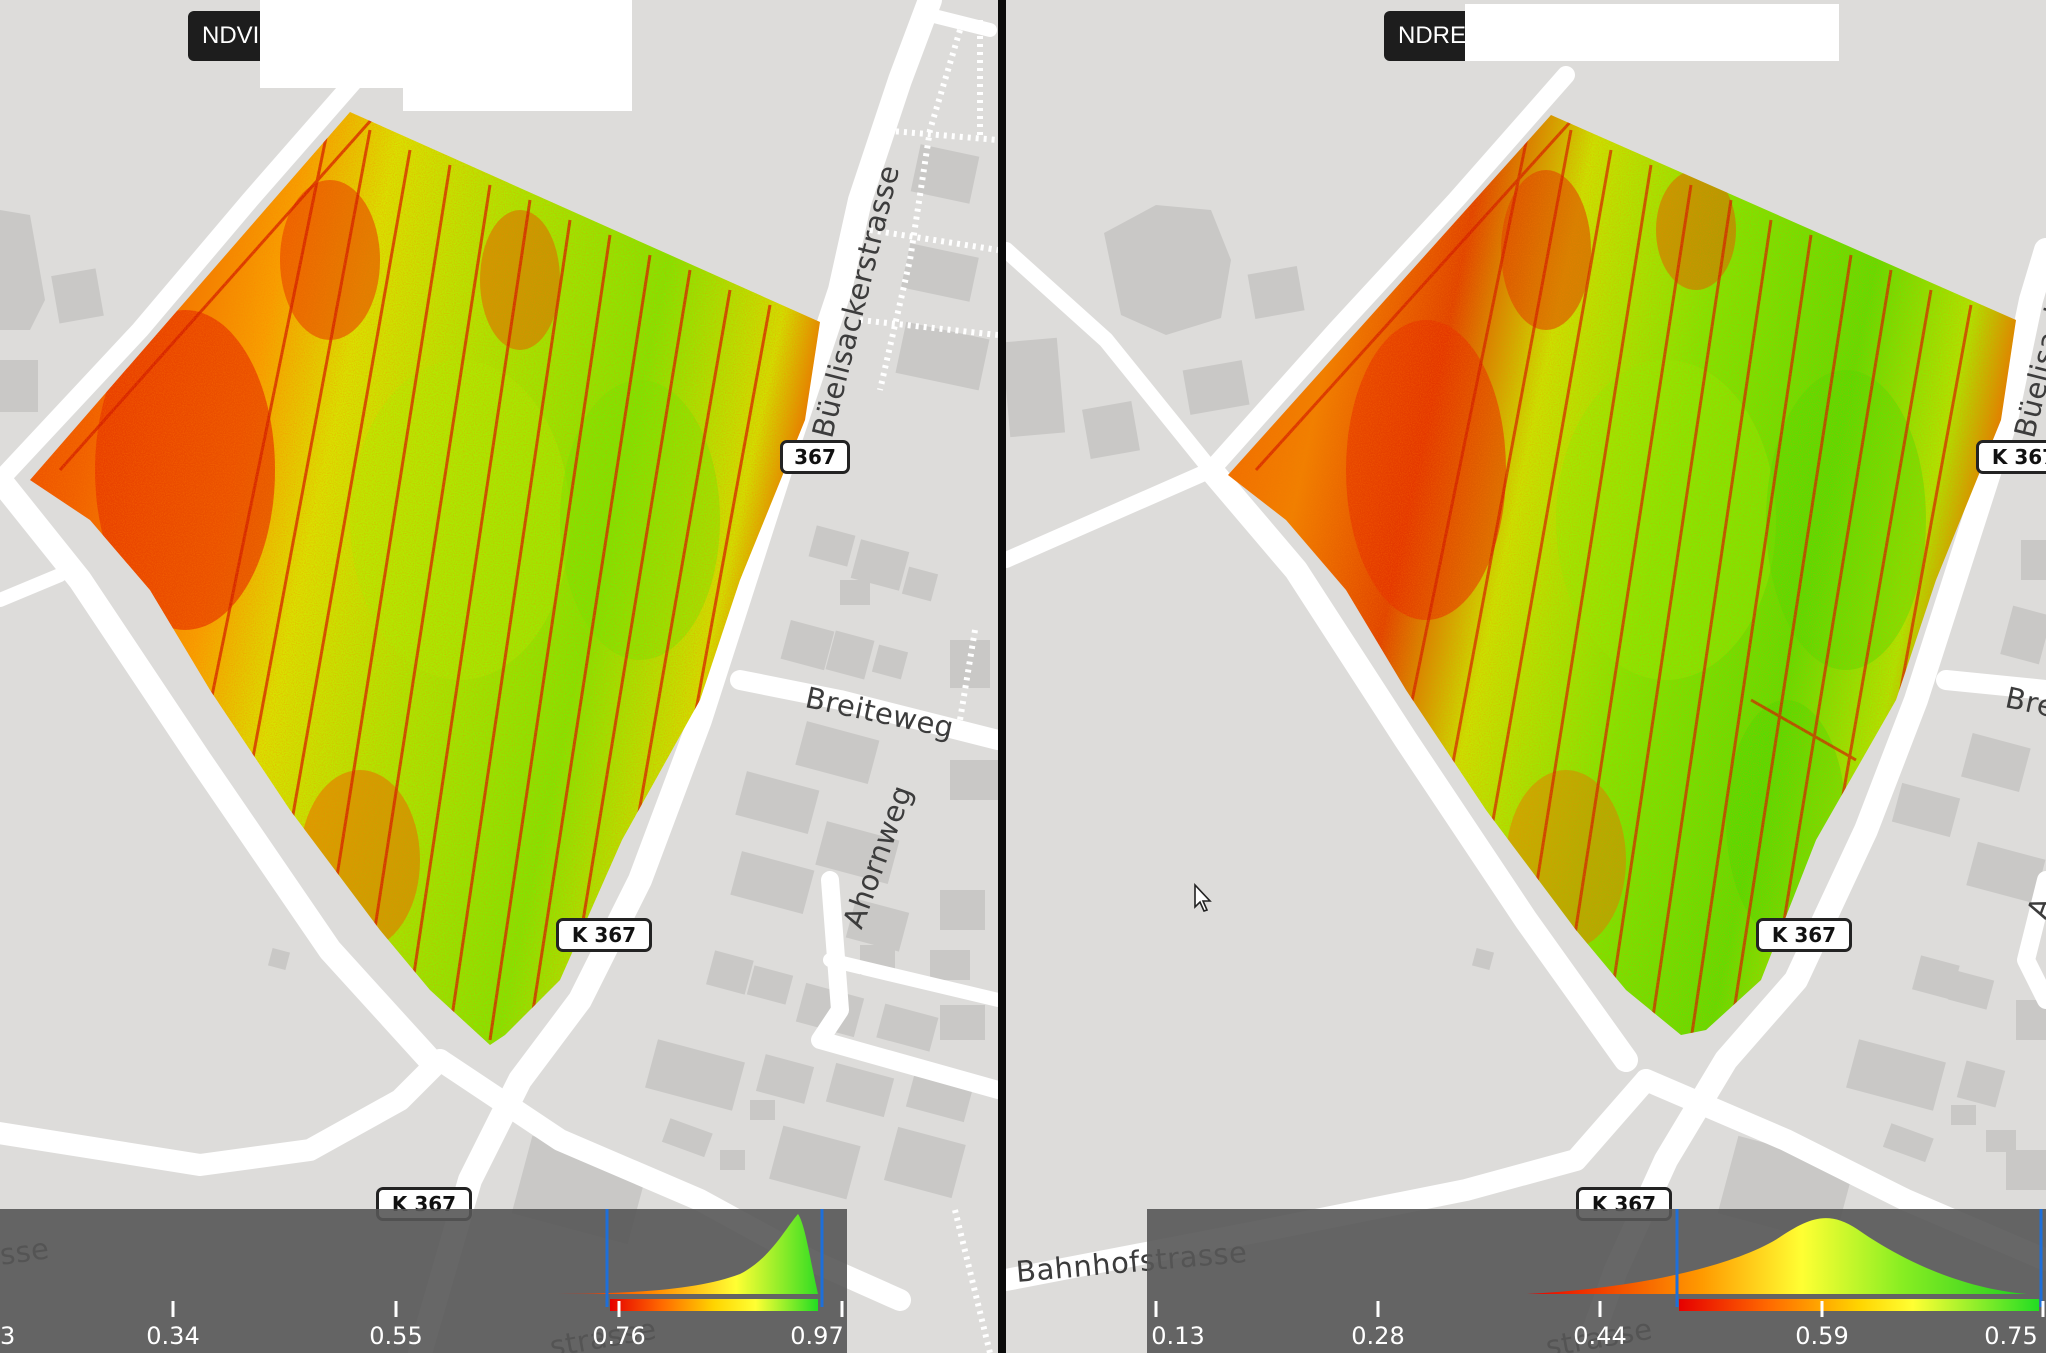  What do you see at coordinates (1178, 1336) in the screenshot?
I see `tick-label: 0.13` at bounding box center [1178, 1336].